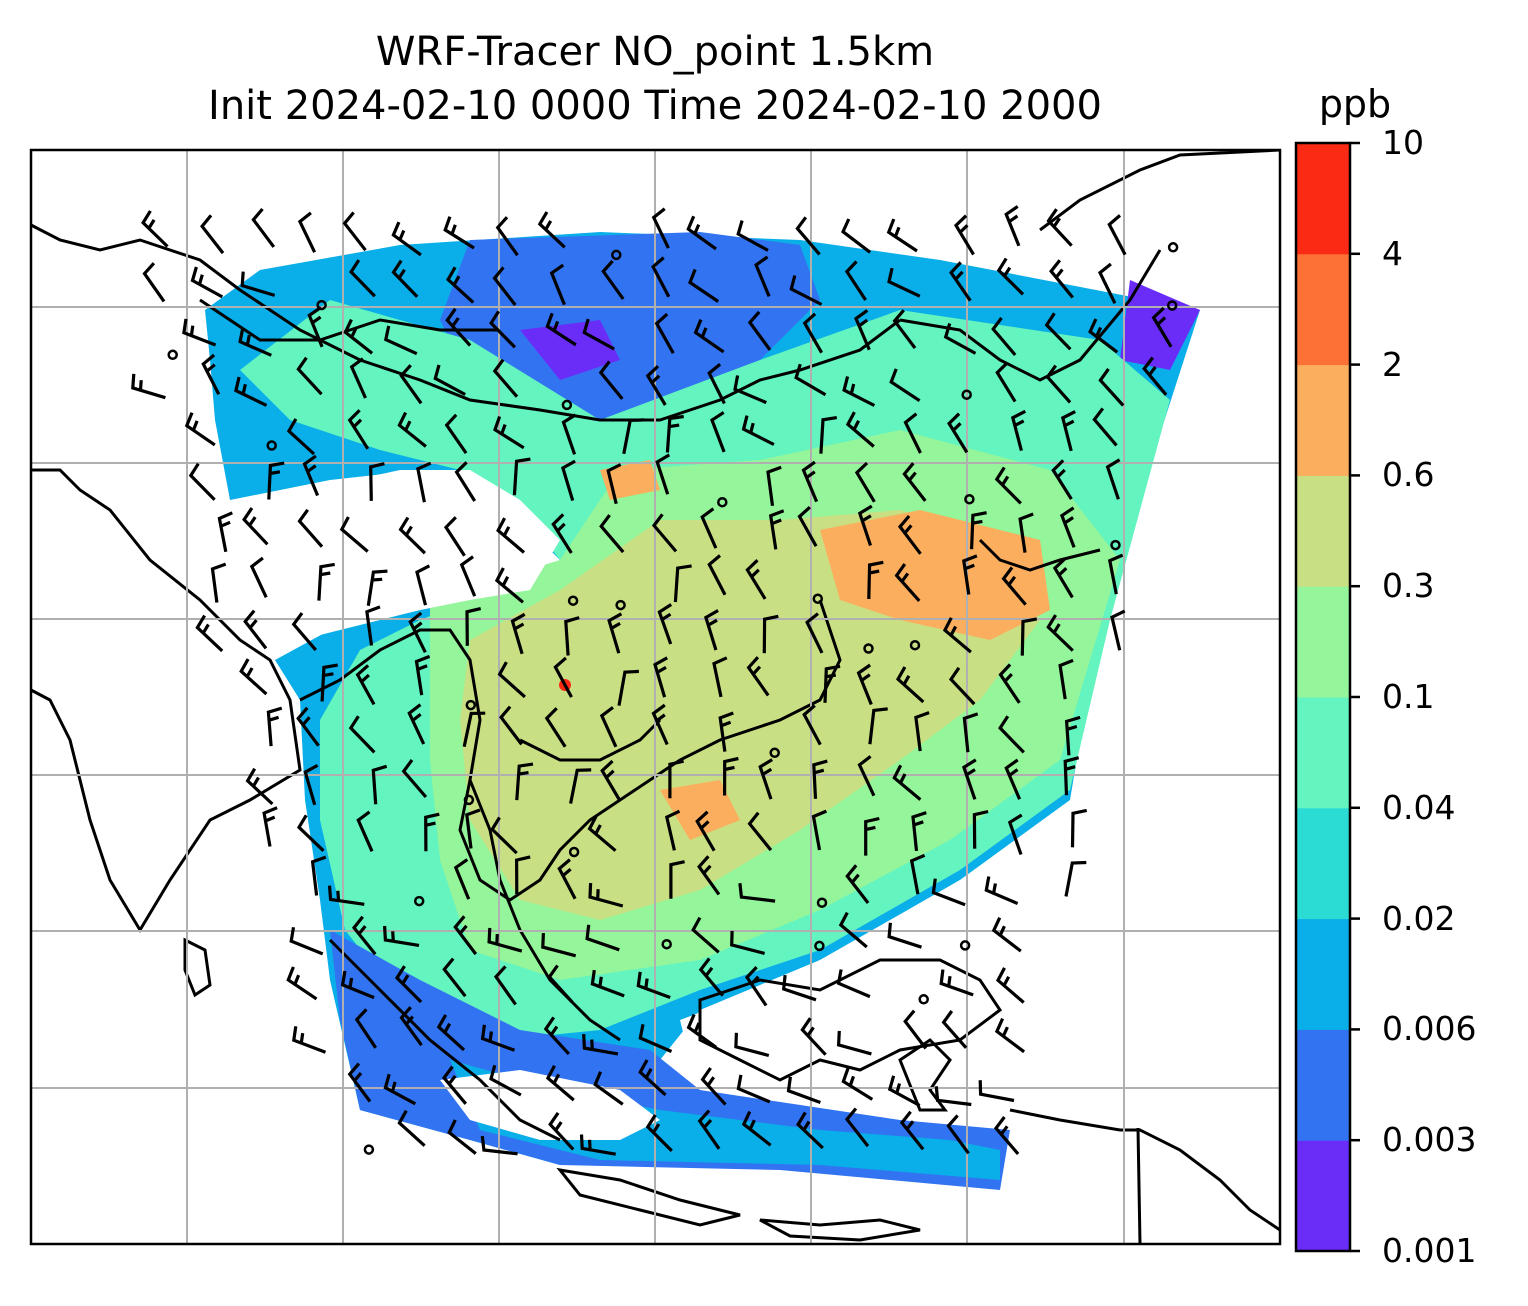 Image resolution: width=1528 pixels, height=1306 pixels. What do you see at coordinates (1392, 364) in the screenshot?
I see `colorbar-tick-label: 2` at bounding box center [1392, 364].